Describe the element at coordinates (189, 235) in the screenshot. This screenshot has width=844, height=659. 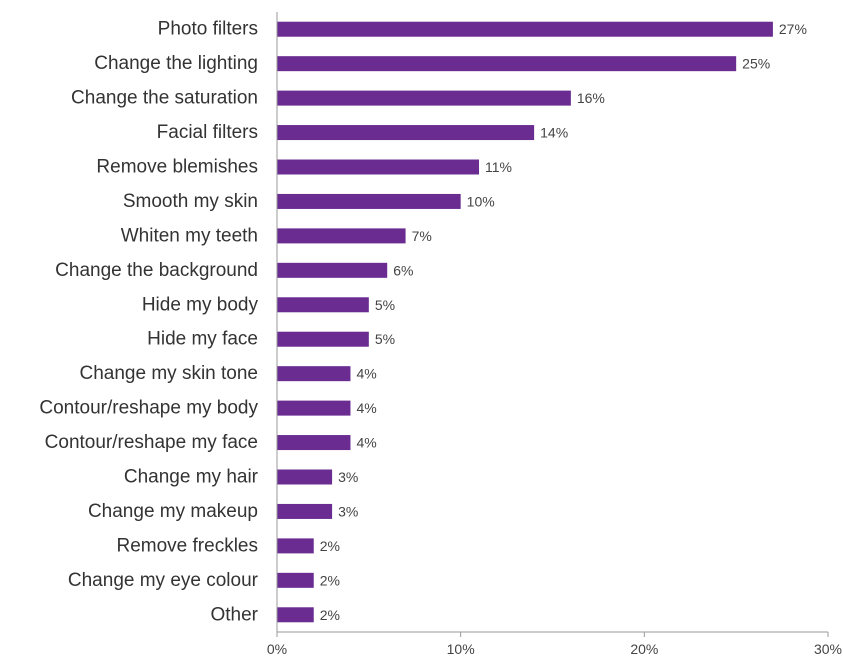
I see `category-label: Whiten my teeth` at that location.